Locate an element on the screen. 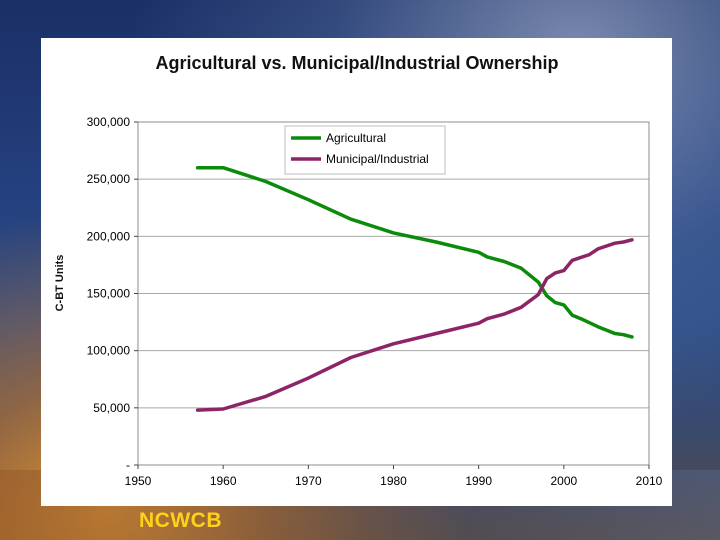 This screenshot has width=720, height=540. x-tick-label-4: 1990 is located at coordinates (478, 481).